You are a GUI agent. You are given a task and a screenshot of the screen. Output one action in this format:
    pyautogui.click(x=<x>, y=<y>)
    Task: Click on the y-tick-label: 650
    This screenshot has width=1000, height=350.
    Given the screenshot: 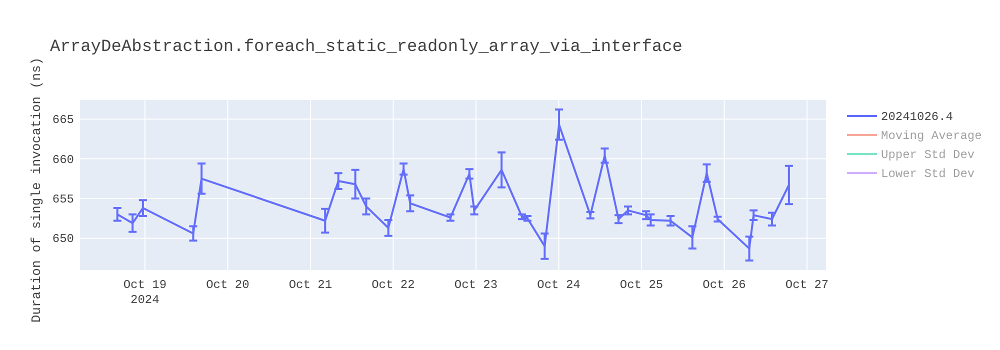 What is the action you would take?
    pyautogui.click(x=63, y=239)
    